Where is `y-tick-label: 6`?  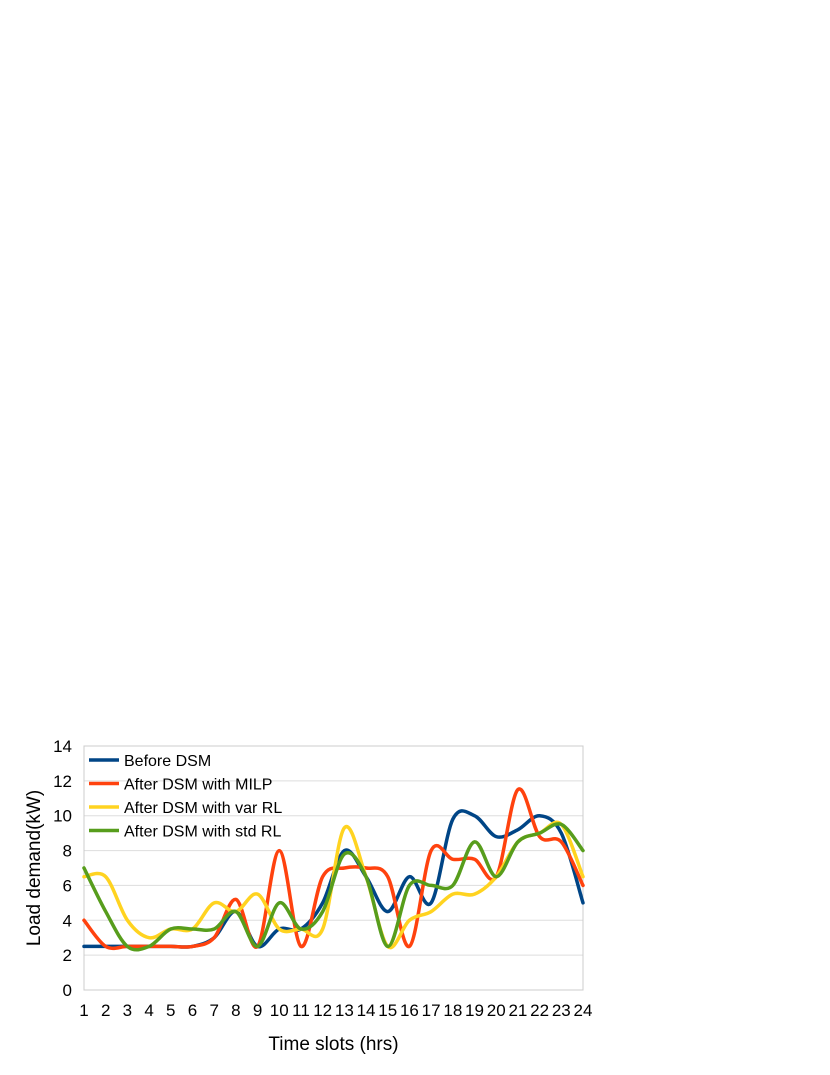 y-tick-label: 6 is located at coordinates (67, 885).